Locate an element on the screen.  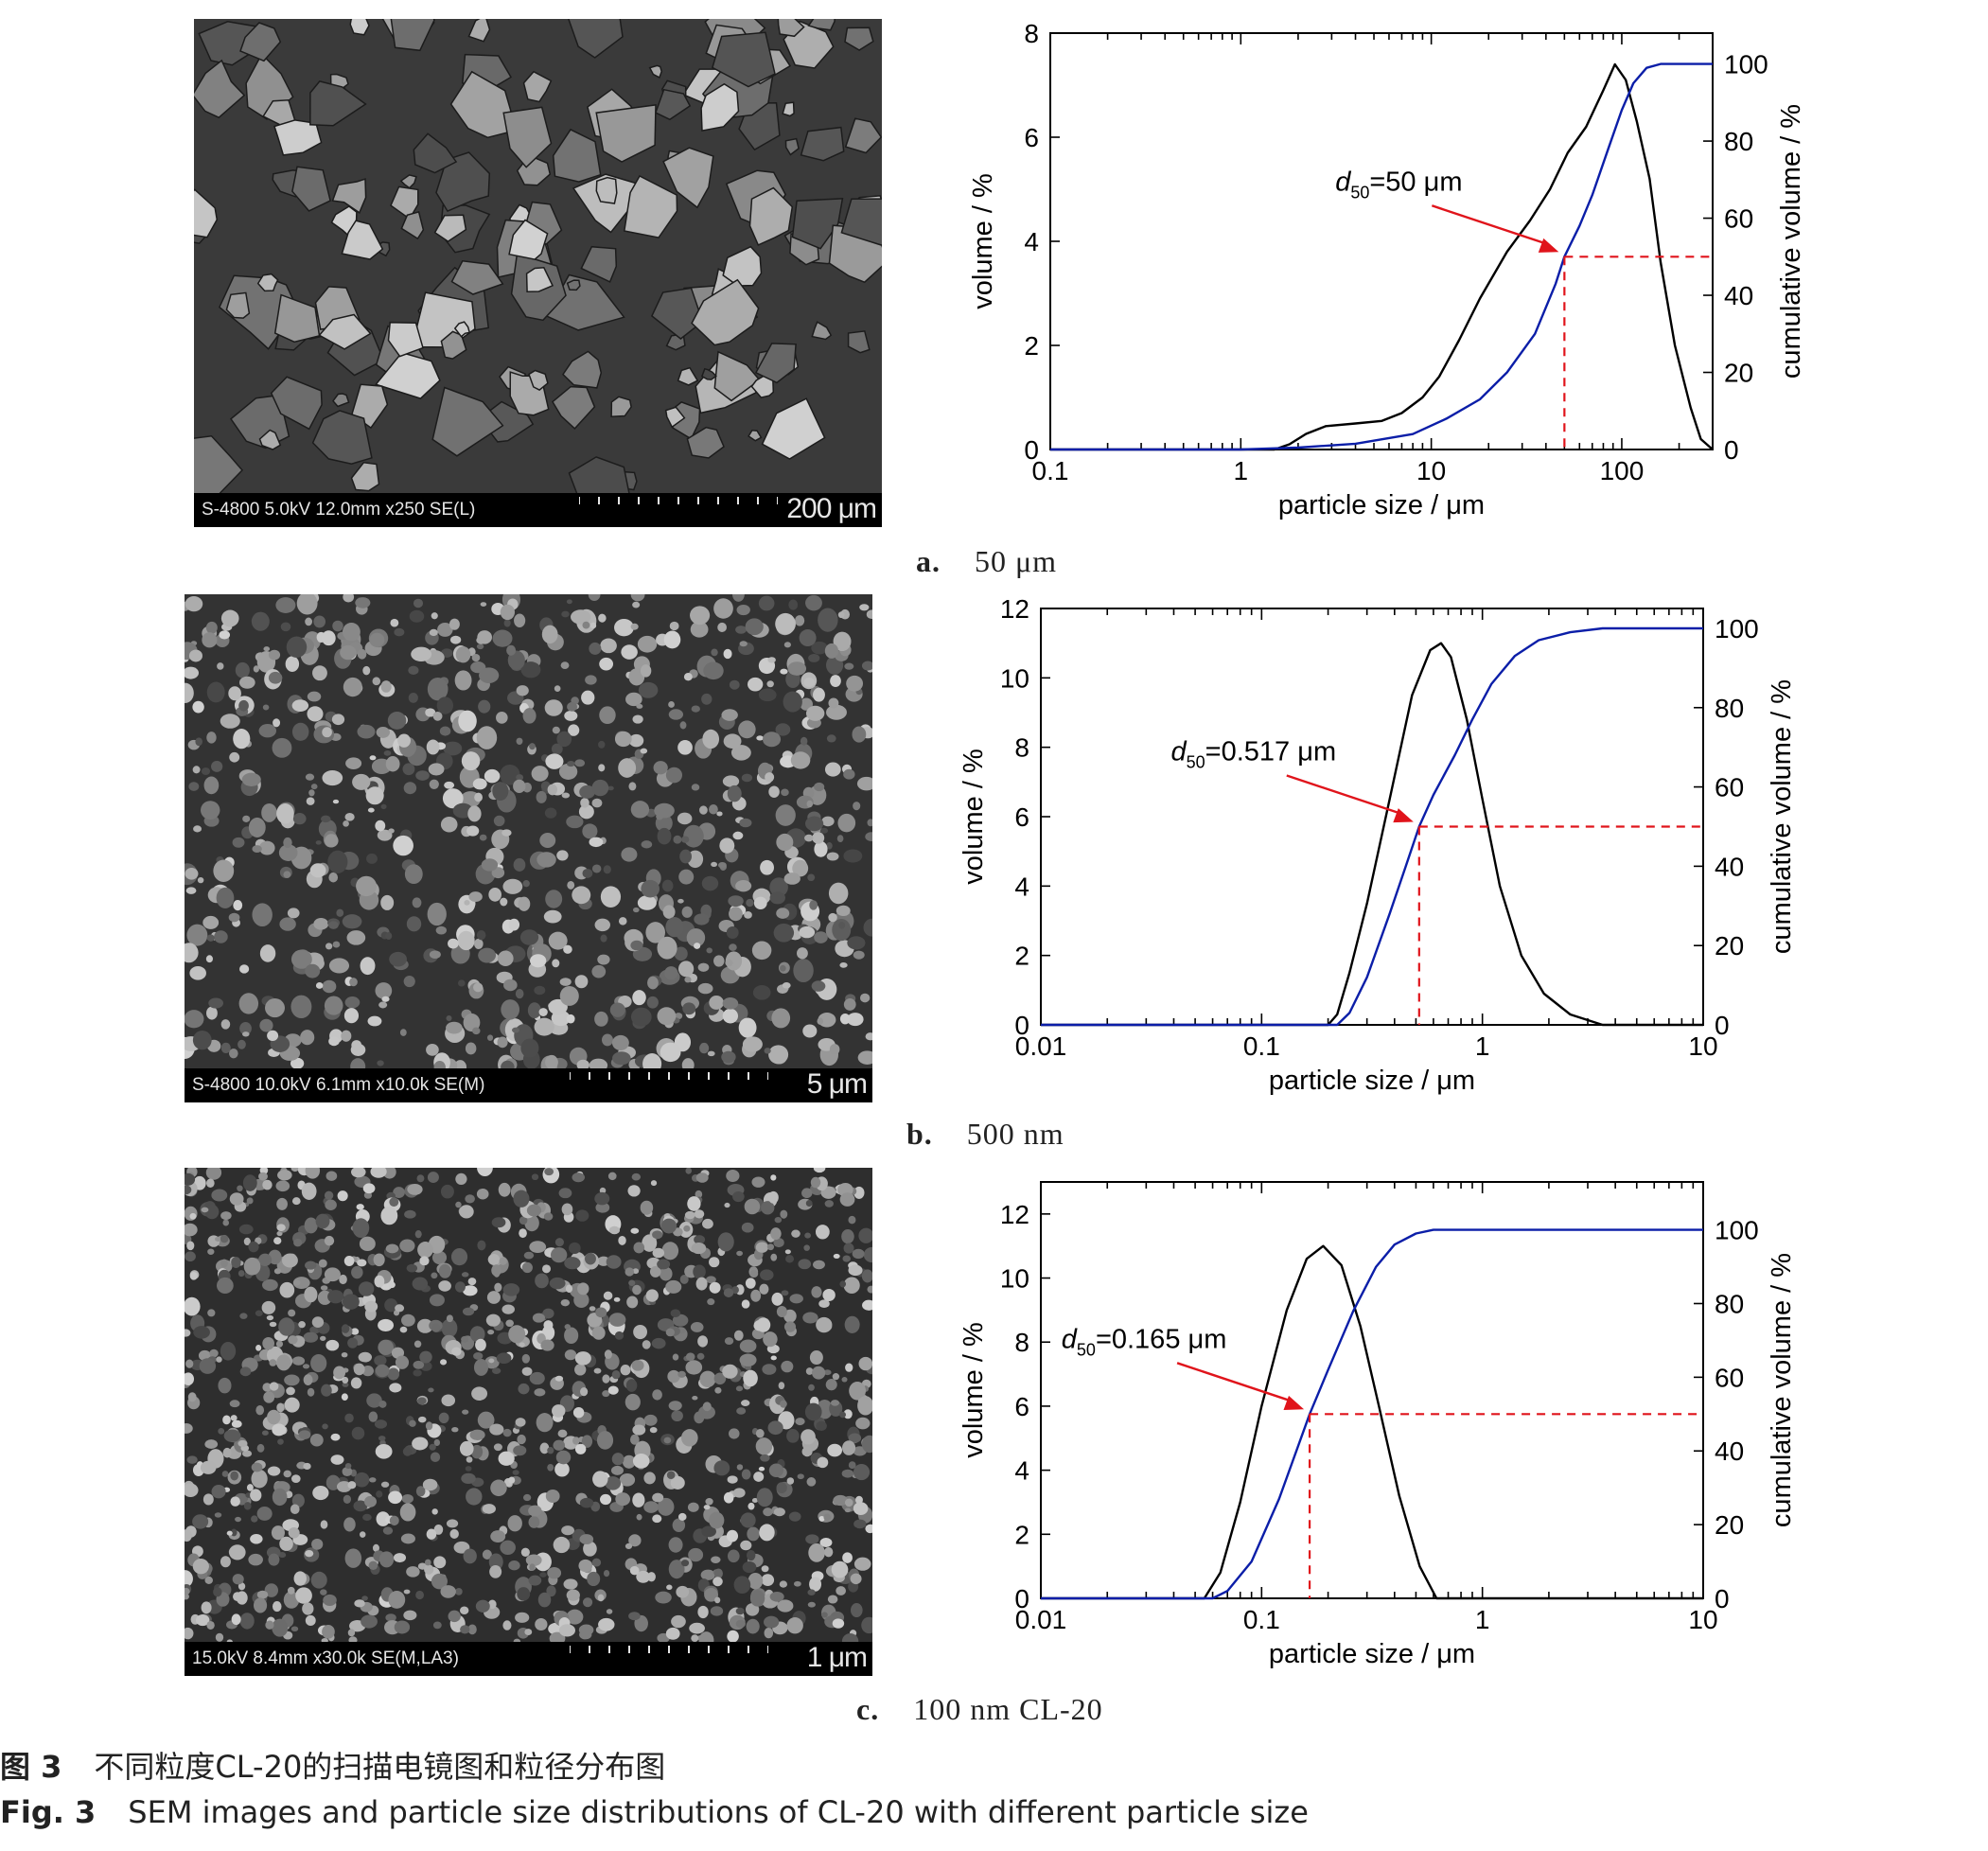
y-tick-label: 0 is located at coordinates (1031, 450).